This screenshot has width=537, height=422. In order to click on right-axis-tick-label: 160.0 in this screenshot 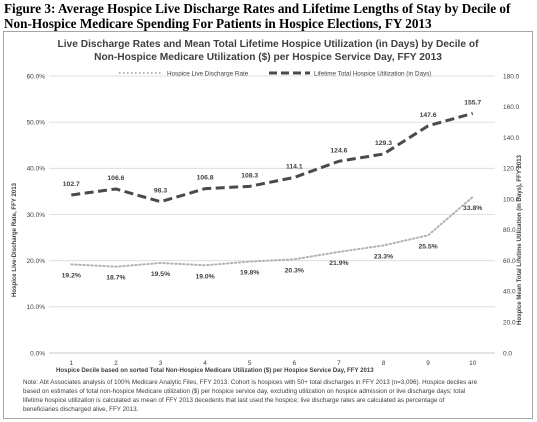, I will do `click(511, 107)`.